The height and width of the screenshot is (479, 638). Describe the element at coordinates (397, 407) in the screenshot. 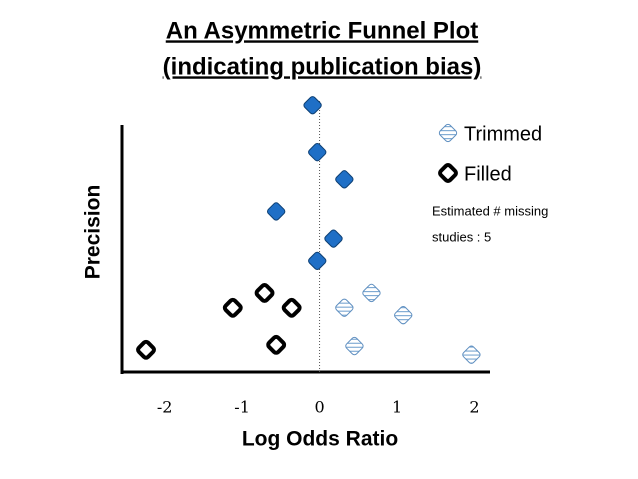

I see `x-tick-label: 1` at that location.